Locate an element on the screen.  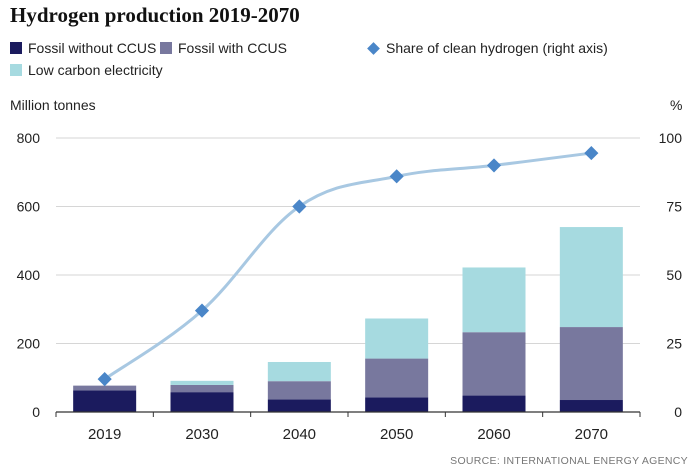
y2-tick-label: 25 is located at coordinates (674, 344).